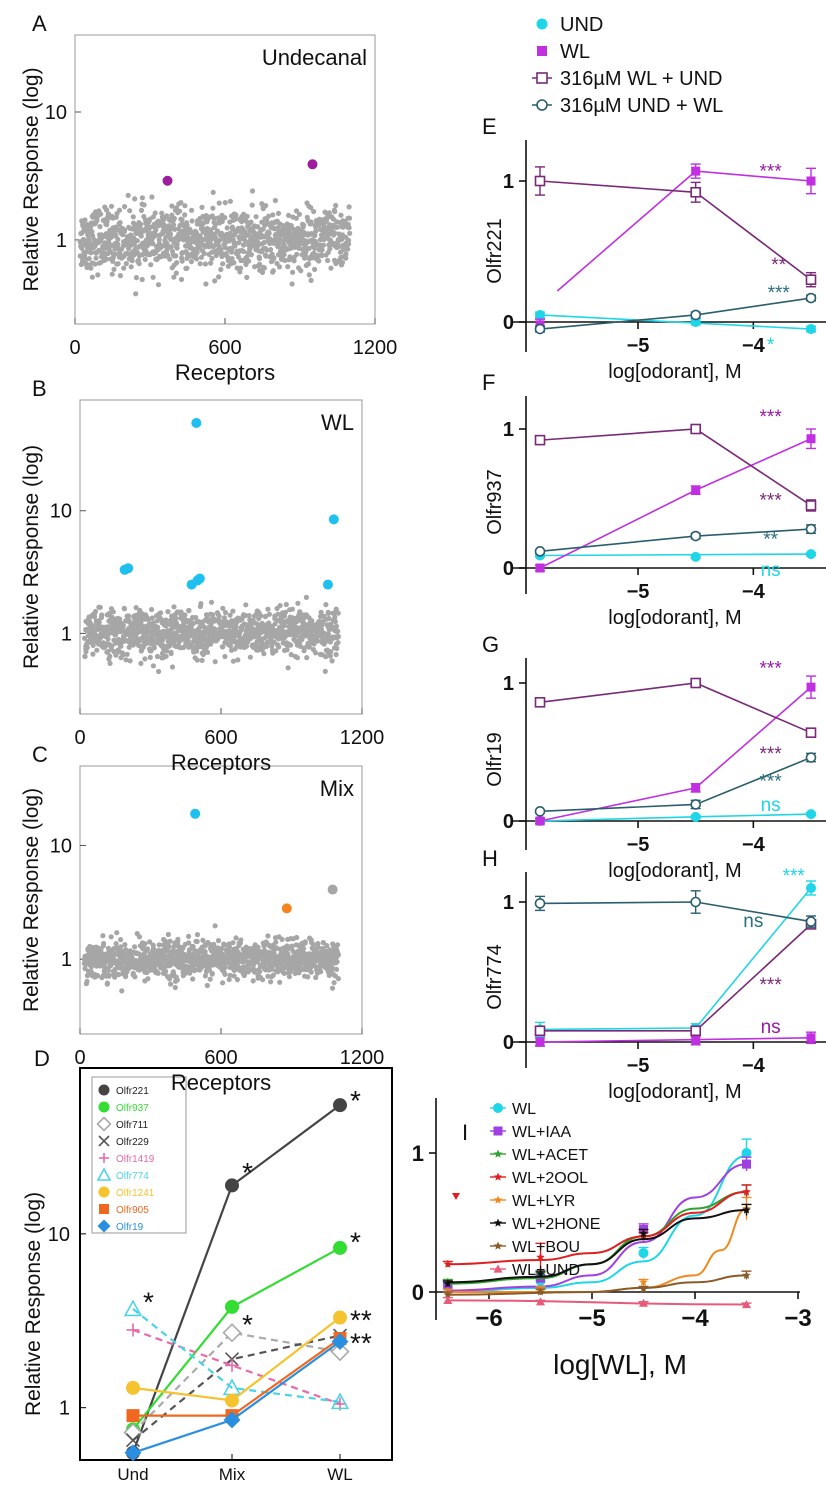 This screenshot has height=1485, width=826. I want to click on significance-label-F: ns, so click(771, 570).